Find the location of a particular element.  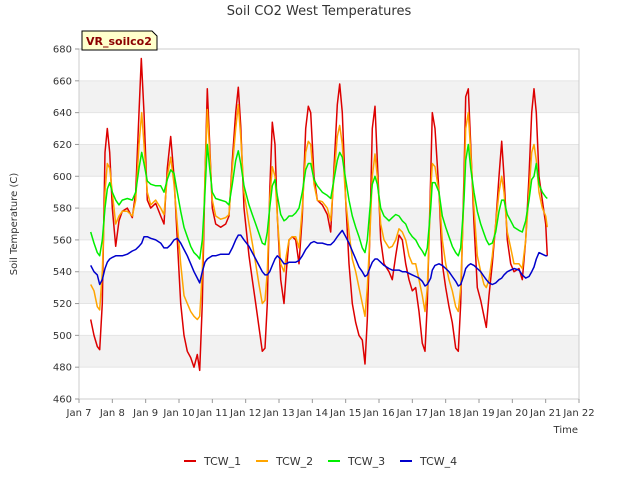

y-axis-label: Soil Temperature (C) is located at coordinates (14, 224).